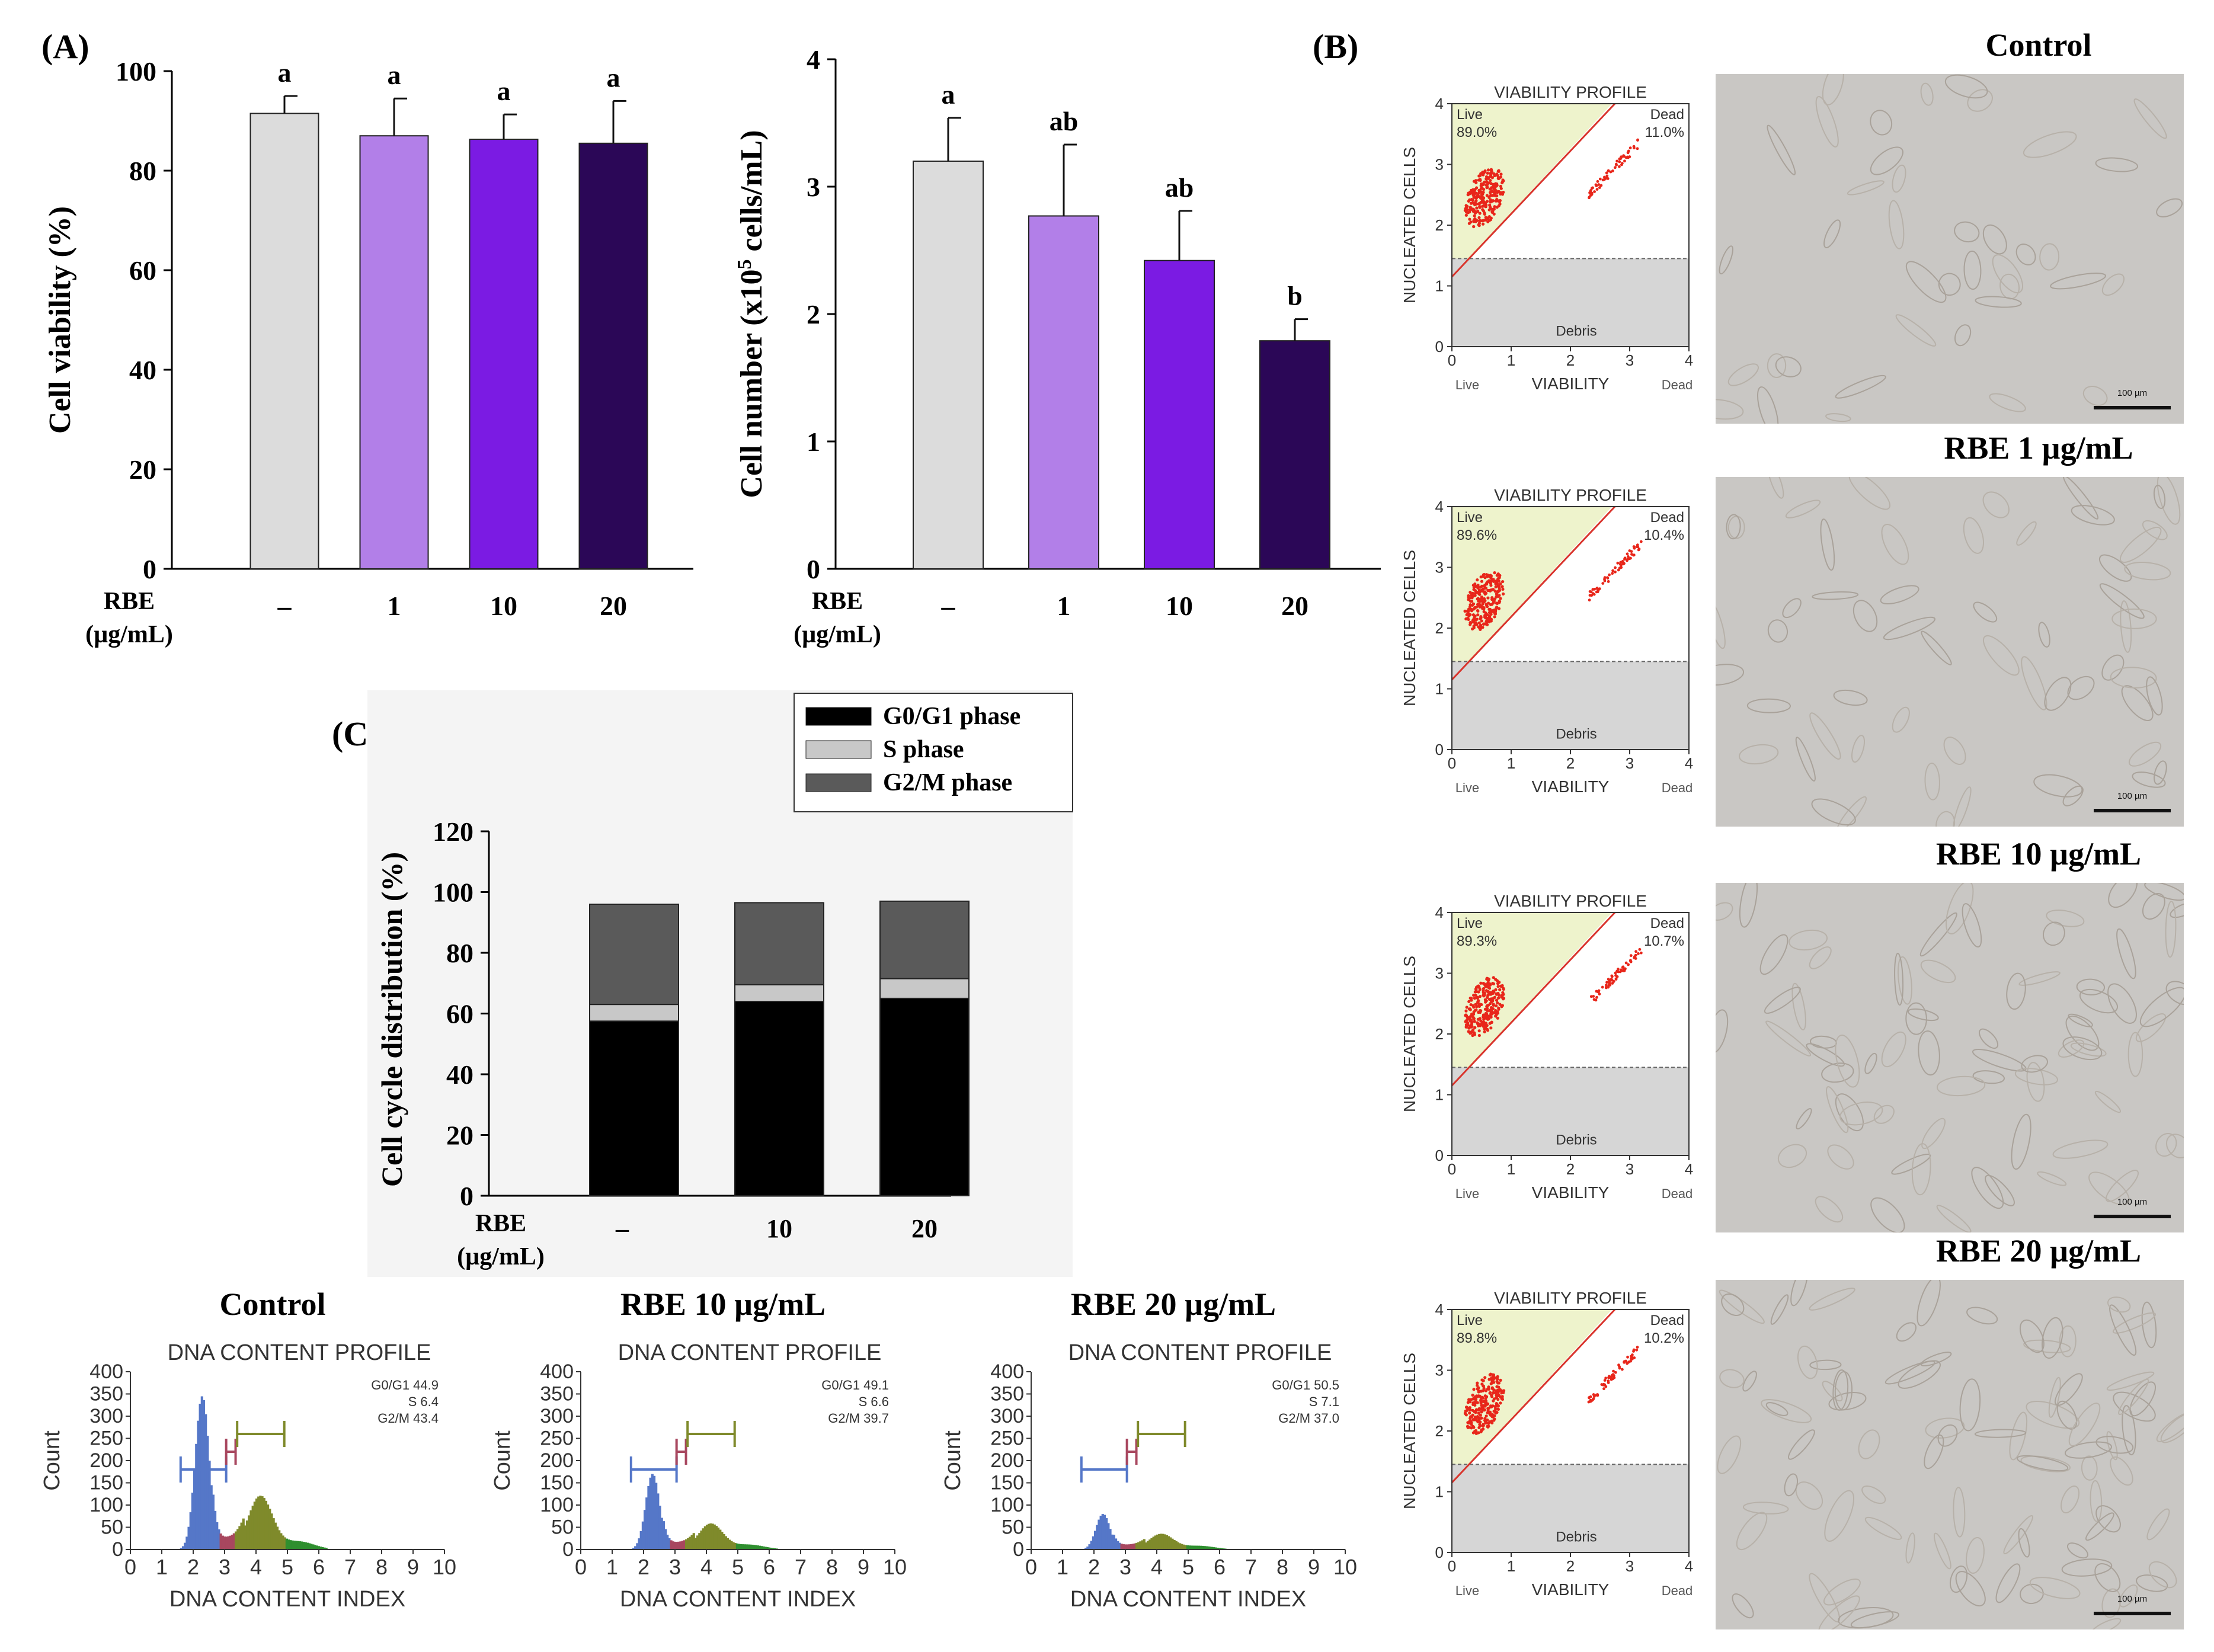 Image resolution: width=2214 pixels, height=1652 pixels. Describe the element at coordinates (750, 1352) in the screenshot. I see `plot-header: DNA CONTENT PROFILE` at that location.